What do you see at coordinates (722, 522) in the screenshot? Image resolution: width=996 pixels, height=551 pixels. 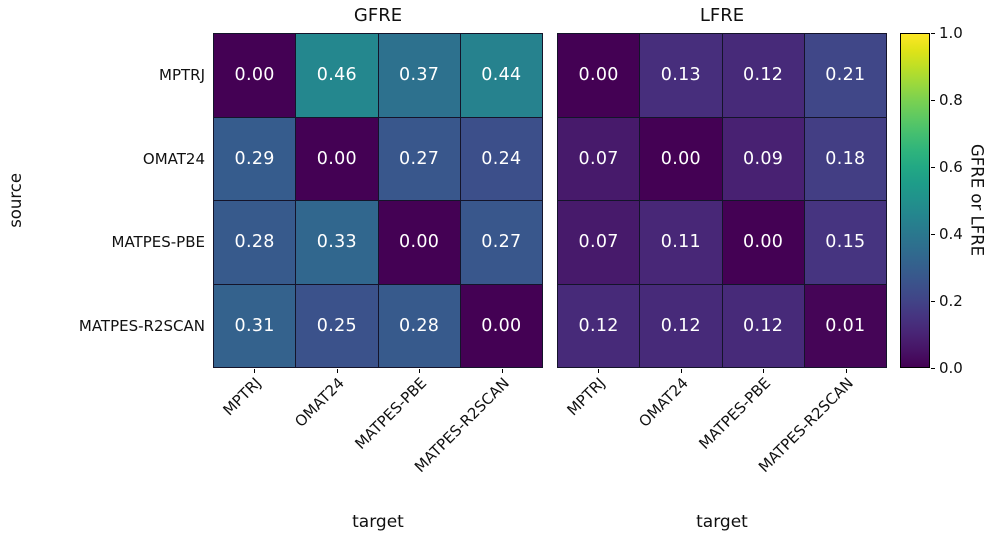 I see `lfre-x-axis-label: target` at bounding box center [722, 522].